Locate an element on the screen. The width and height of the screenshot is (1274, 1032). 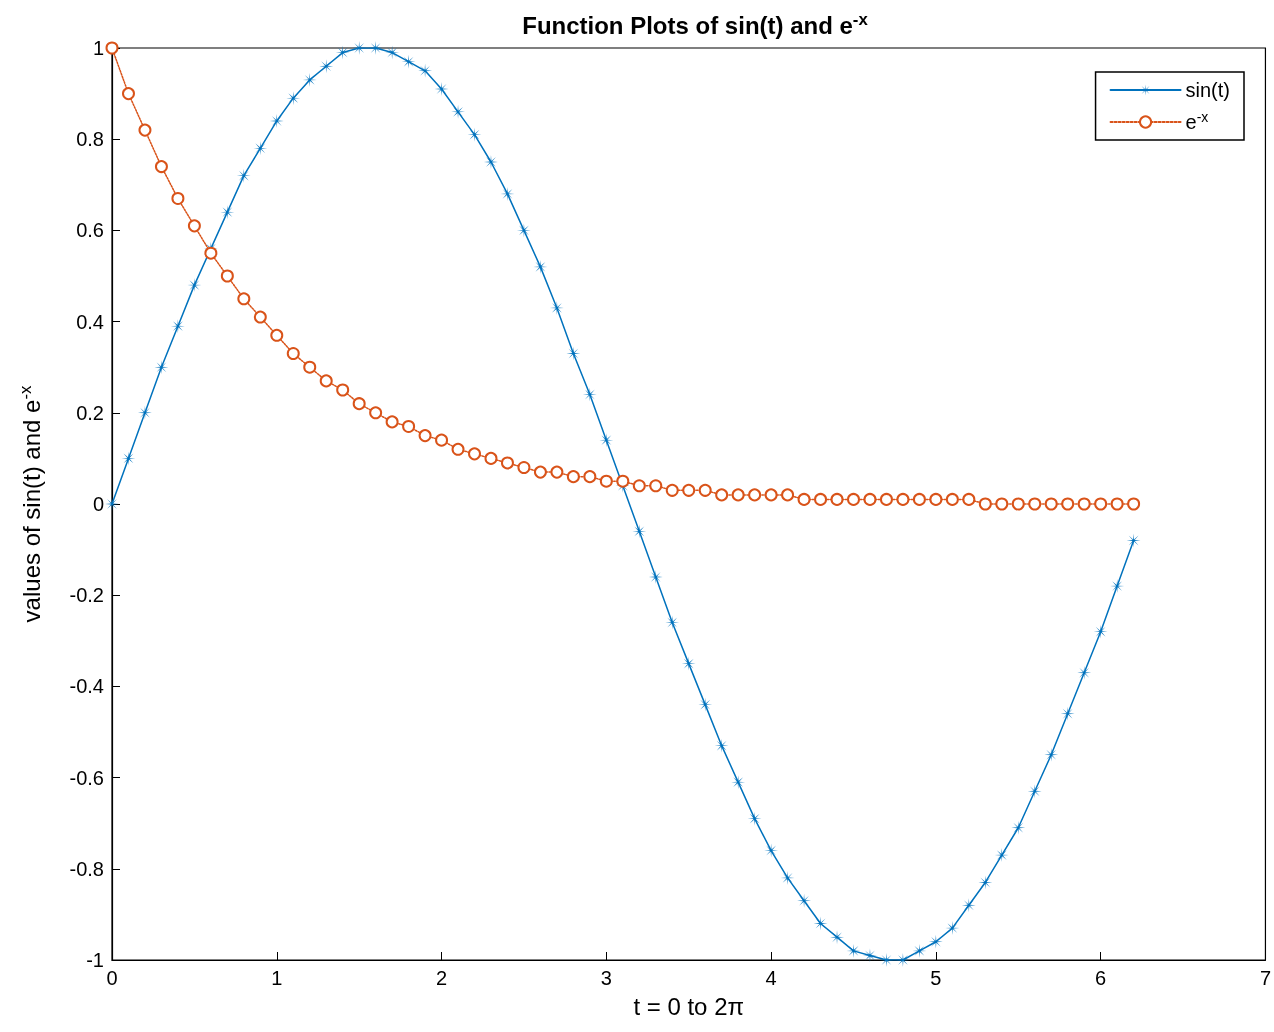
y-axis-title: values of sin(t) and e-x is located at coordinates (30, 504).